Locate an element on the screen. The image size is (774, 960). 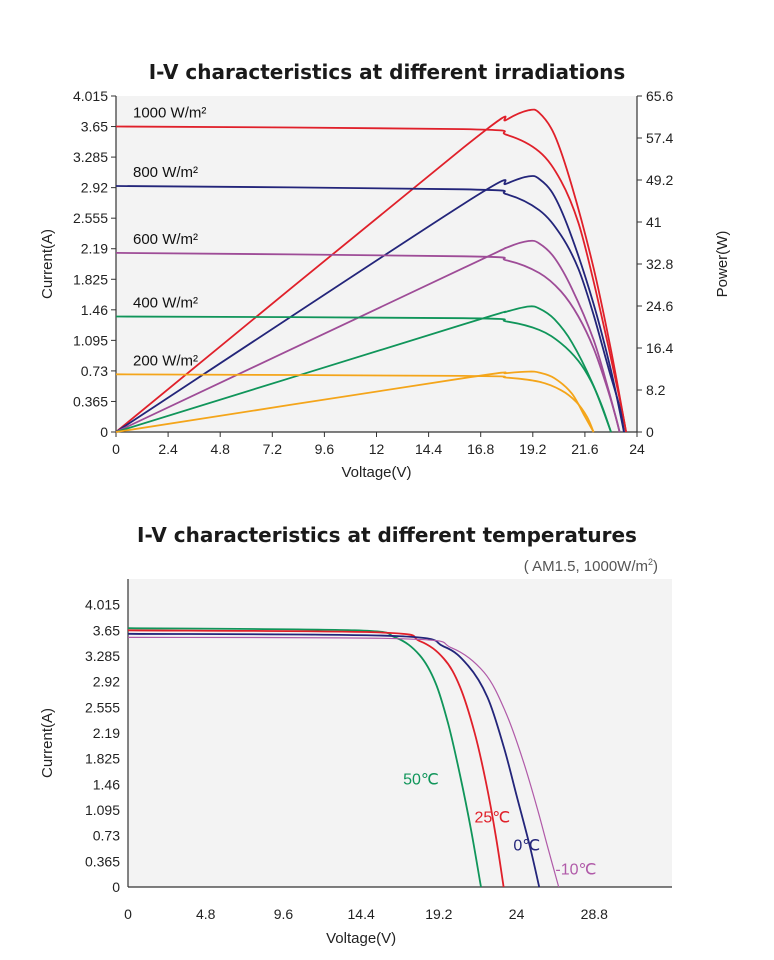
x-tick-label: 0 is located at coordinates (116, 449).